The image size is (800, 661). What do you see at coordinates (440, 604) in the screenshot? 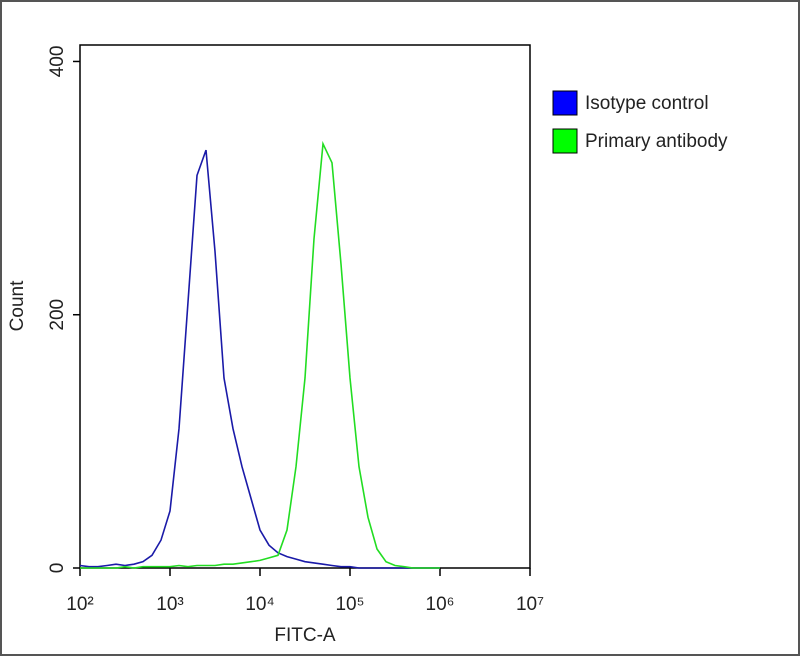
I see `x-tick-label: 10⁶` at bounding box center [440, 604].